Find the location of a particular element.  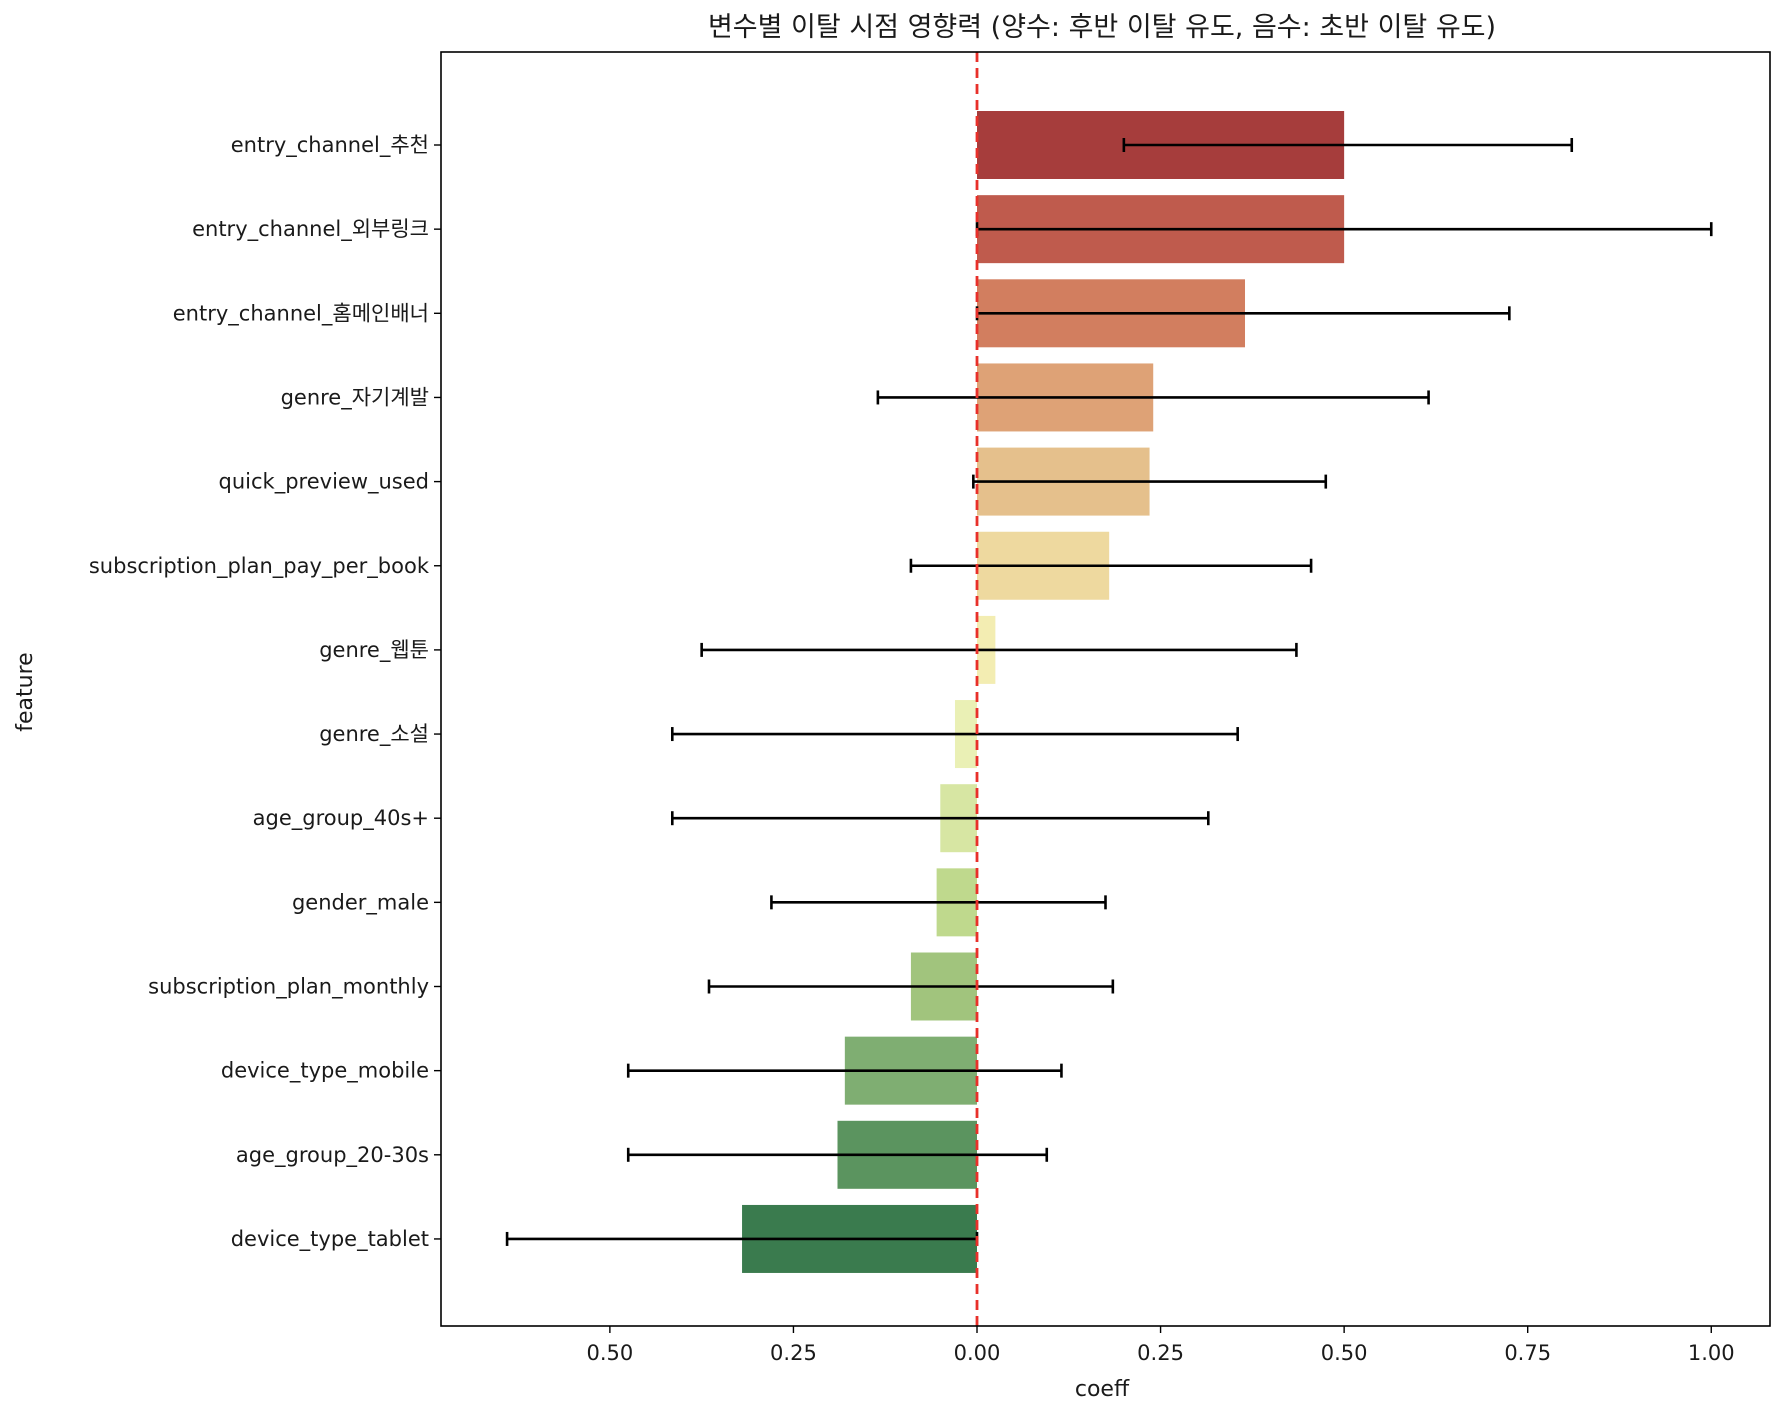

x-tick-label: 0.00 is located at coordinates (977, 1353).